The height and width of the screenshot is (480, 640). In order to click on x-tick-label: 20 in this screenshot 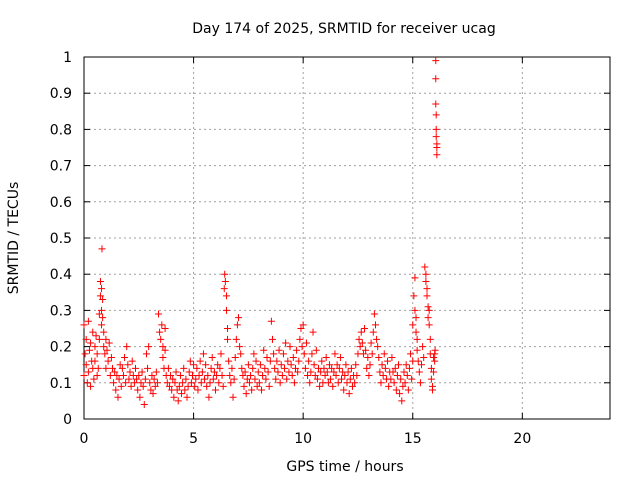, I will do `click(522, 439)`.